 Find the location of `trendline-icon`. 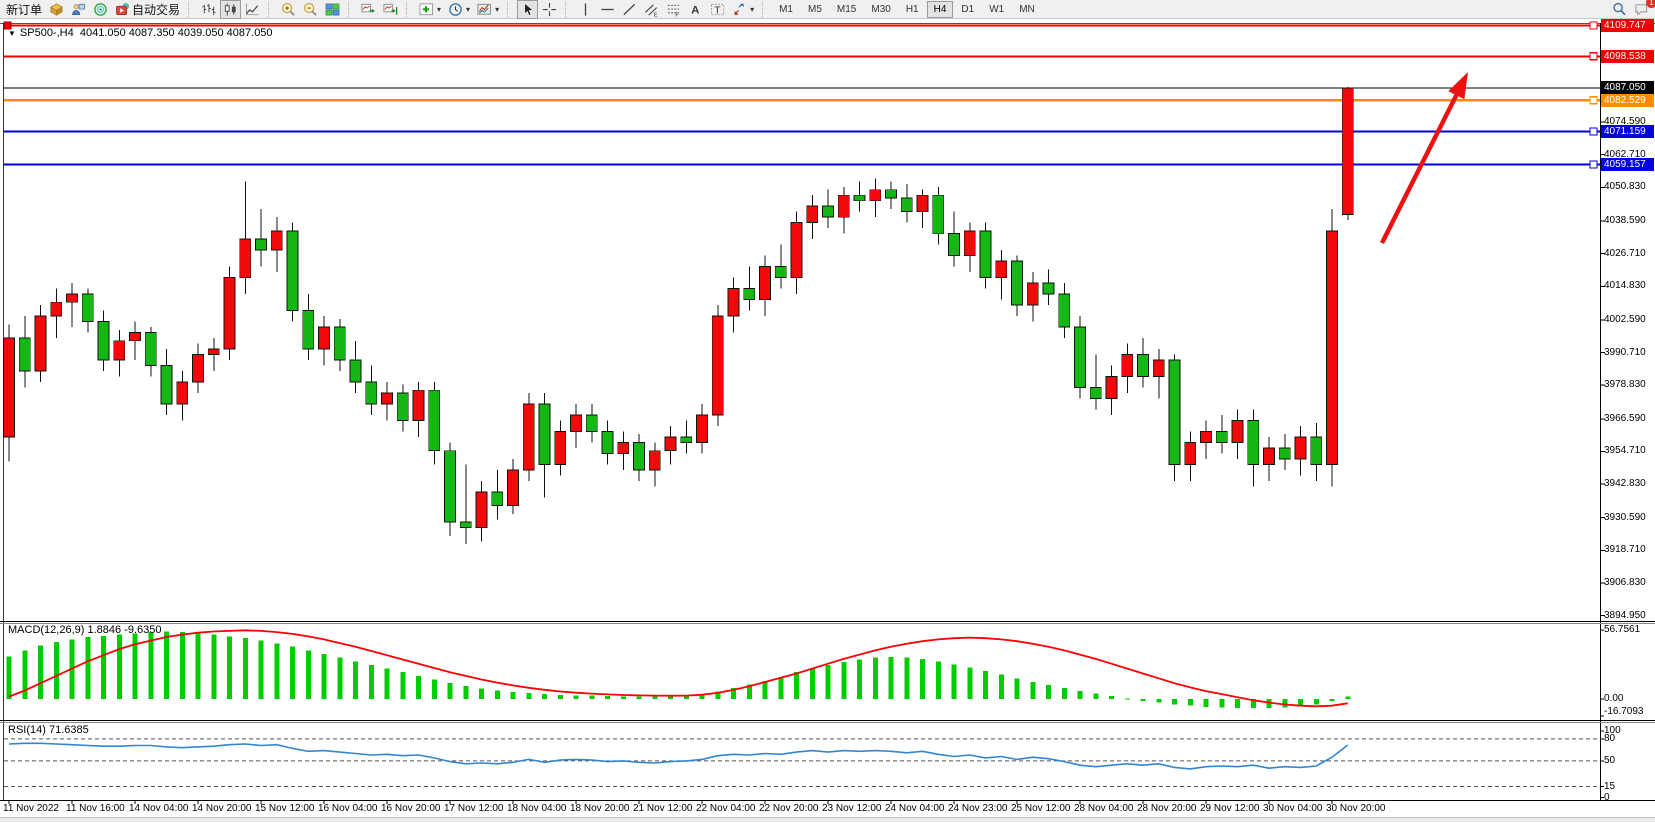

trendline-icon is located at coordinates (629, 9).